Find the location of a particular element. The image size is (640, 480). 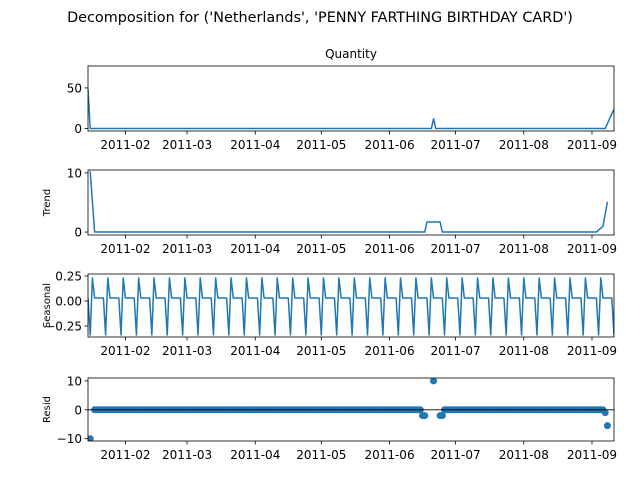

ylabel-seasonal: Seasonal is located at coordinates (47, 305).